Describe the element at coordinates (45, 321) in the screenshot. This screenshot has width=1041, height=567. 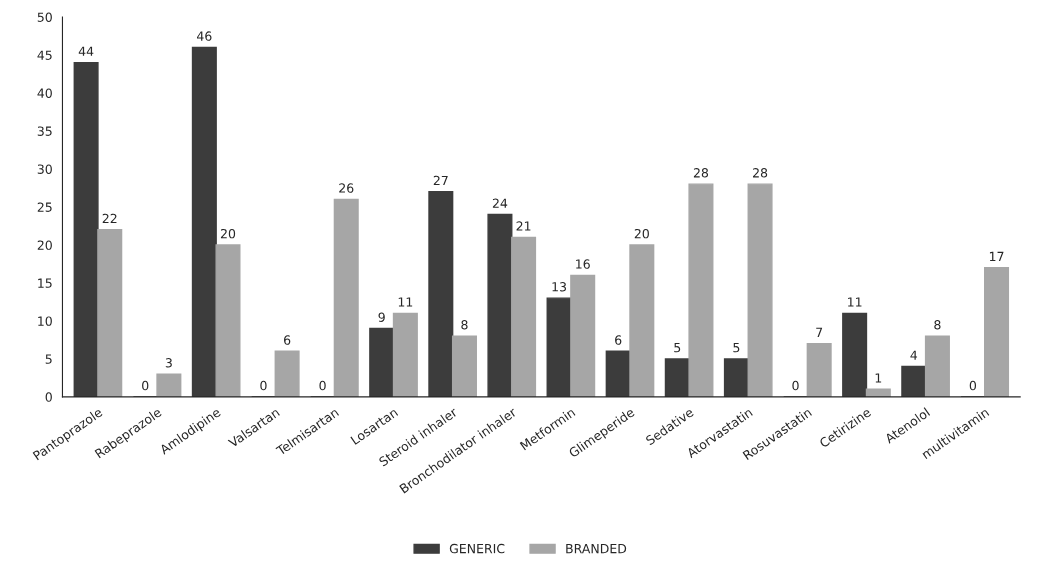
I see `y-tick-label: 10` at that location.